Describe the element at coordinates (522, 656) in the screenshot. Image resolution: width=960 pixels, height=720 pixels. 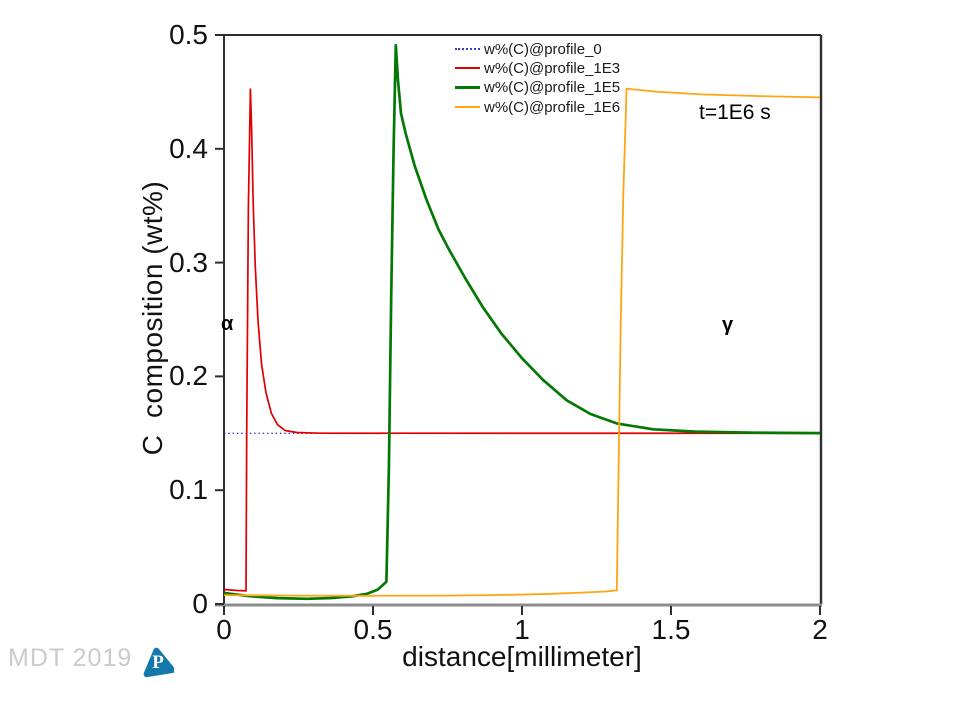
I see `x-axis-title: distance[millimeter]` at that location.